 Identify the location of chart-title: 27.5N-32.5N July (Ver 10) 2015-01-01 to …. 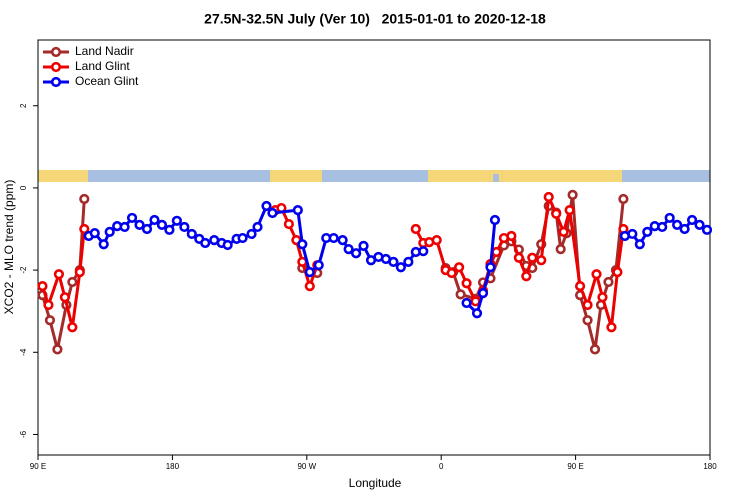
(375, 19).